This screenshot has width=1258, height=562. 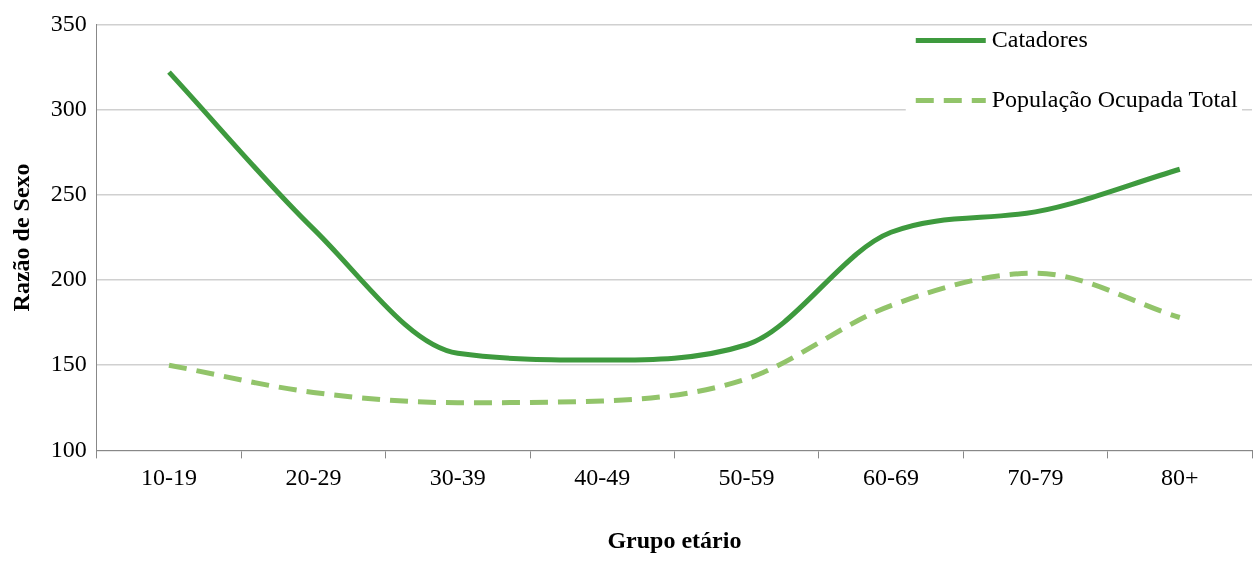 What do you see at coordinates (68, 278) in the screenshot?
I see `y-tick-label: 200` at bounding box center [68, 278].